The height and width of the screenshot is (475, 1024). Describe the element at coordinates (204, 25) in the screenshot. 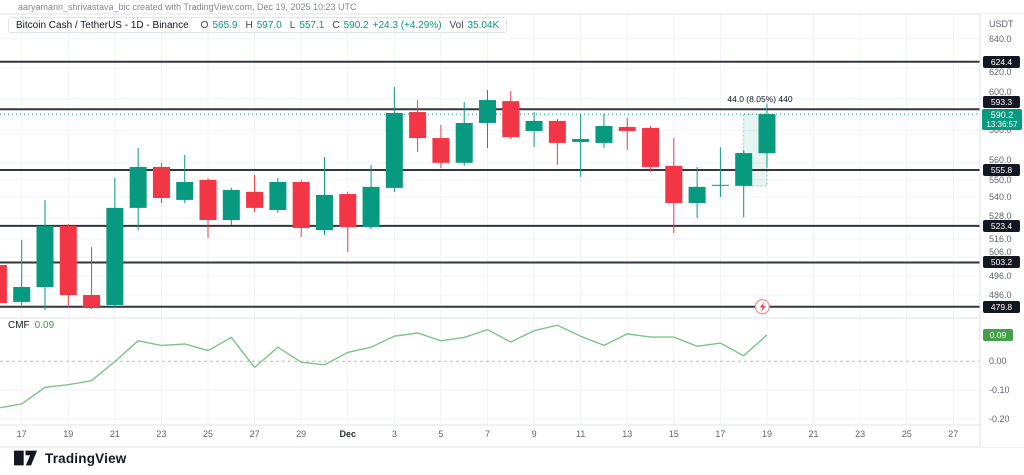

I see `open-label: O` at that location.